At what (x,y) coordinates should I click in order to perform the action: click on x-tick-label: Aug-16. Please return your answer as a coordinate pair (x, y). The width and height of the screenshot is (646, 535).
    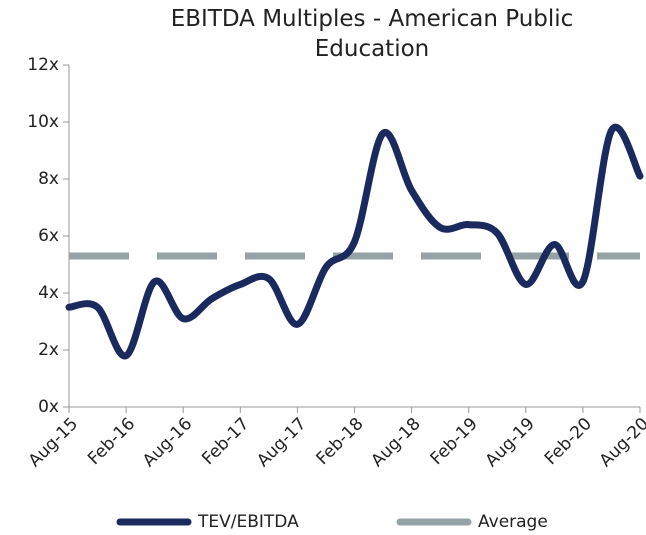
    Looking at the image, I should click on (167, 442).